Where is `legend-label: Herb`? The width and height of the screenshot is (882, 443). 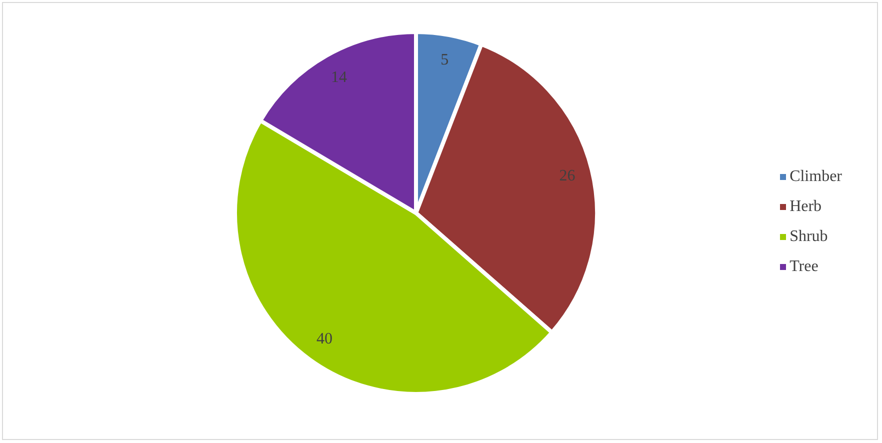 legend-label: Herb is located at coordinates (806, 206).